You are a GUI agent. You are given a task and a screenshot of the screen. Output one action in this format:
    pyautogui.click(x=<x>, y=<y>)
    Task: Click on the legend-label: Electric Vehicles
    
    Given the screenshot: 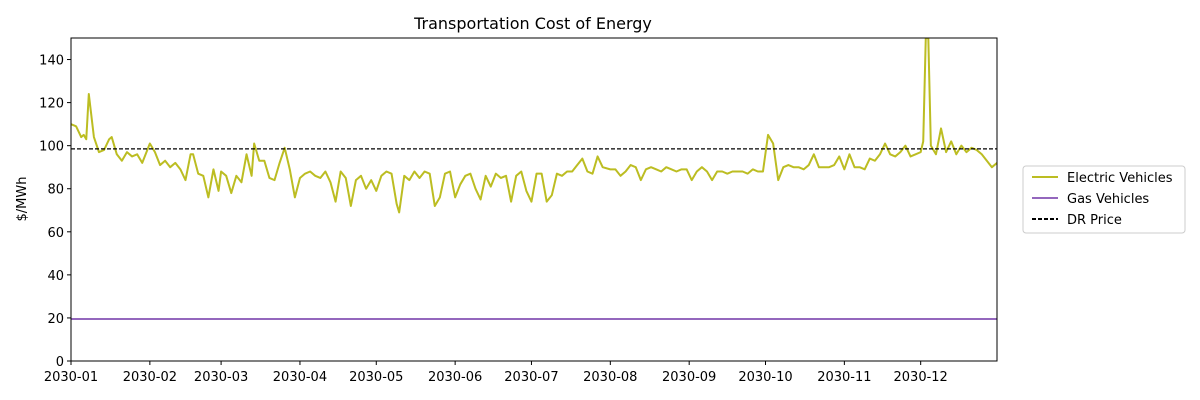 What is the action you would take?
    pyautogui.click(x=1120, y=178)
    